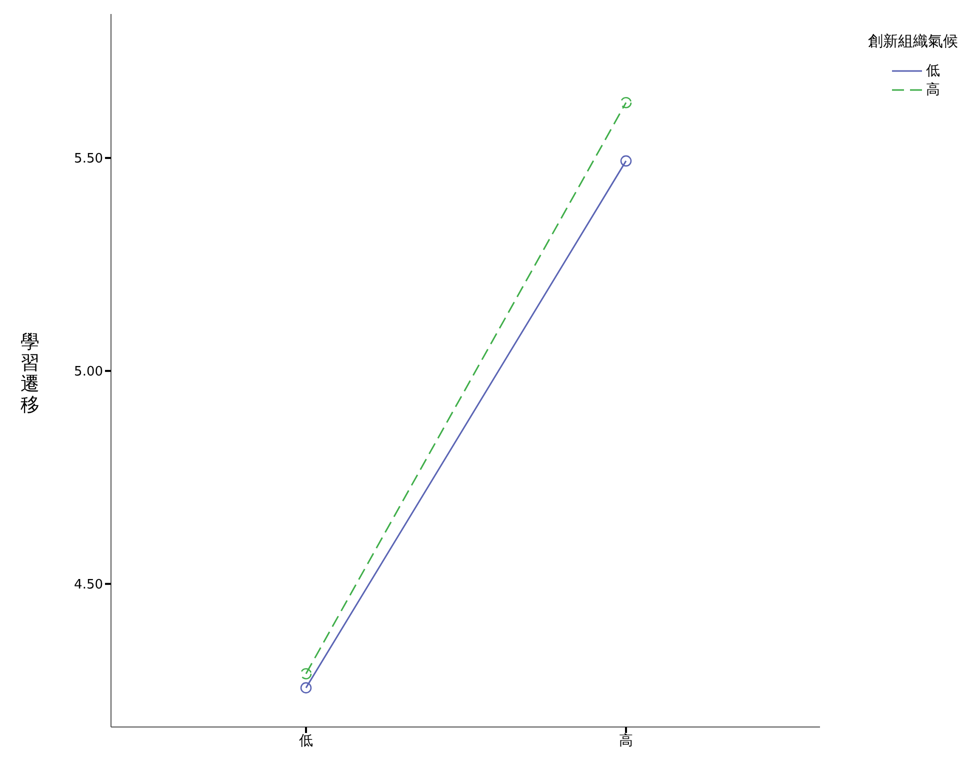 Image resolution: width=974 pixels, height=767 pixels. Describe the element at coordinates (933, 71) in the screenshot. I see `legend-label: 低` at that location.